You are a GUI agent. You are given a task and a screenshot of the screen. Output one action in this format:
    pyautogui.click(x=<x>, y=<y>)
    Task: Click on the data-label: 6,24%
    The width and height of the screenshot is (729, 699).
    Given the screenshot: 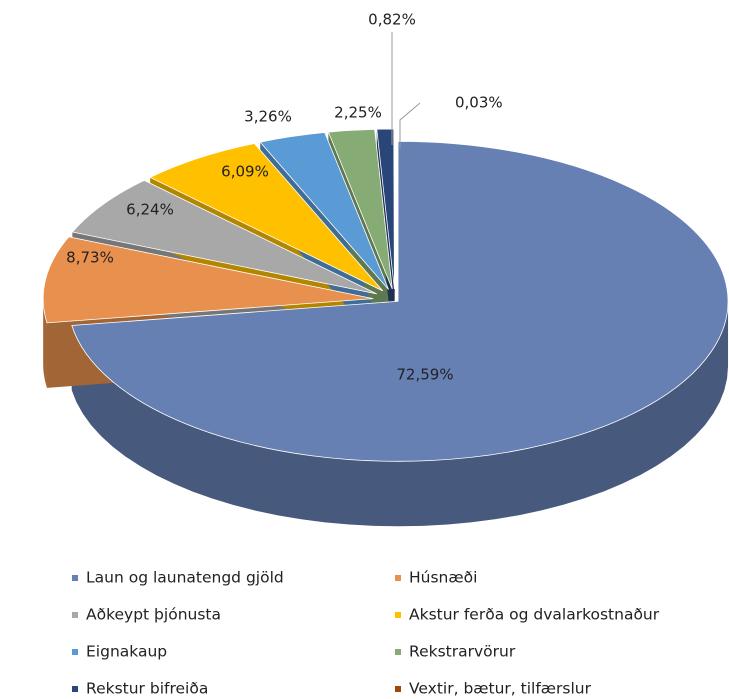 What is the action you would take?
    pyautogui.click(x=150, y=210)
    